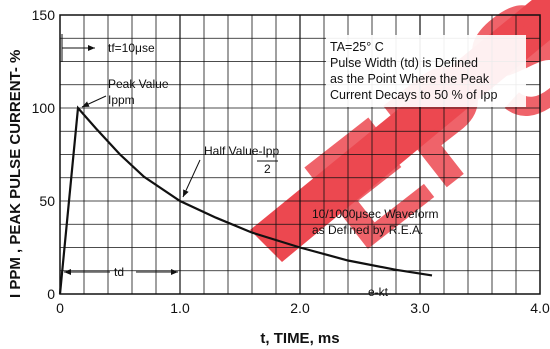 Image resolution: width=550 pixels, height=349 pixels. What do you see at coordinates (230, 171) in the screenshot?
I see `half-value-annotation: Half Value-Ipp 2` at bounding box center [230, 171].